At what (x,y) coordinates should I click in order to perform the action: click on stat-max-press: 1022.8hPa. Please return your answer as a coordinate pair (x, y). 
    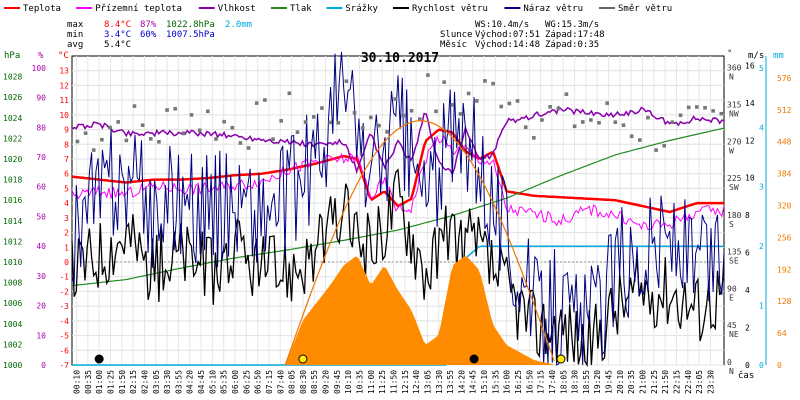
    Looking at the image, I should click on (190, 25).